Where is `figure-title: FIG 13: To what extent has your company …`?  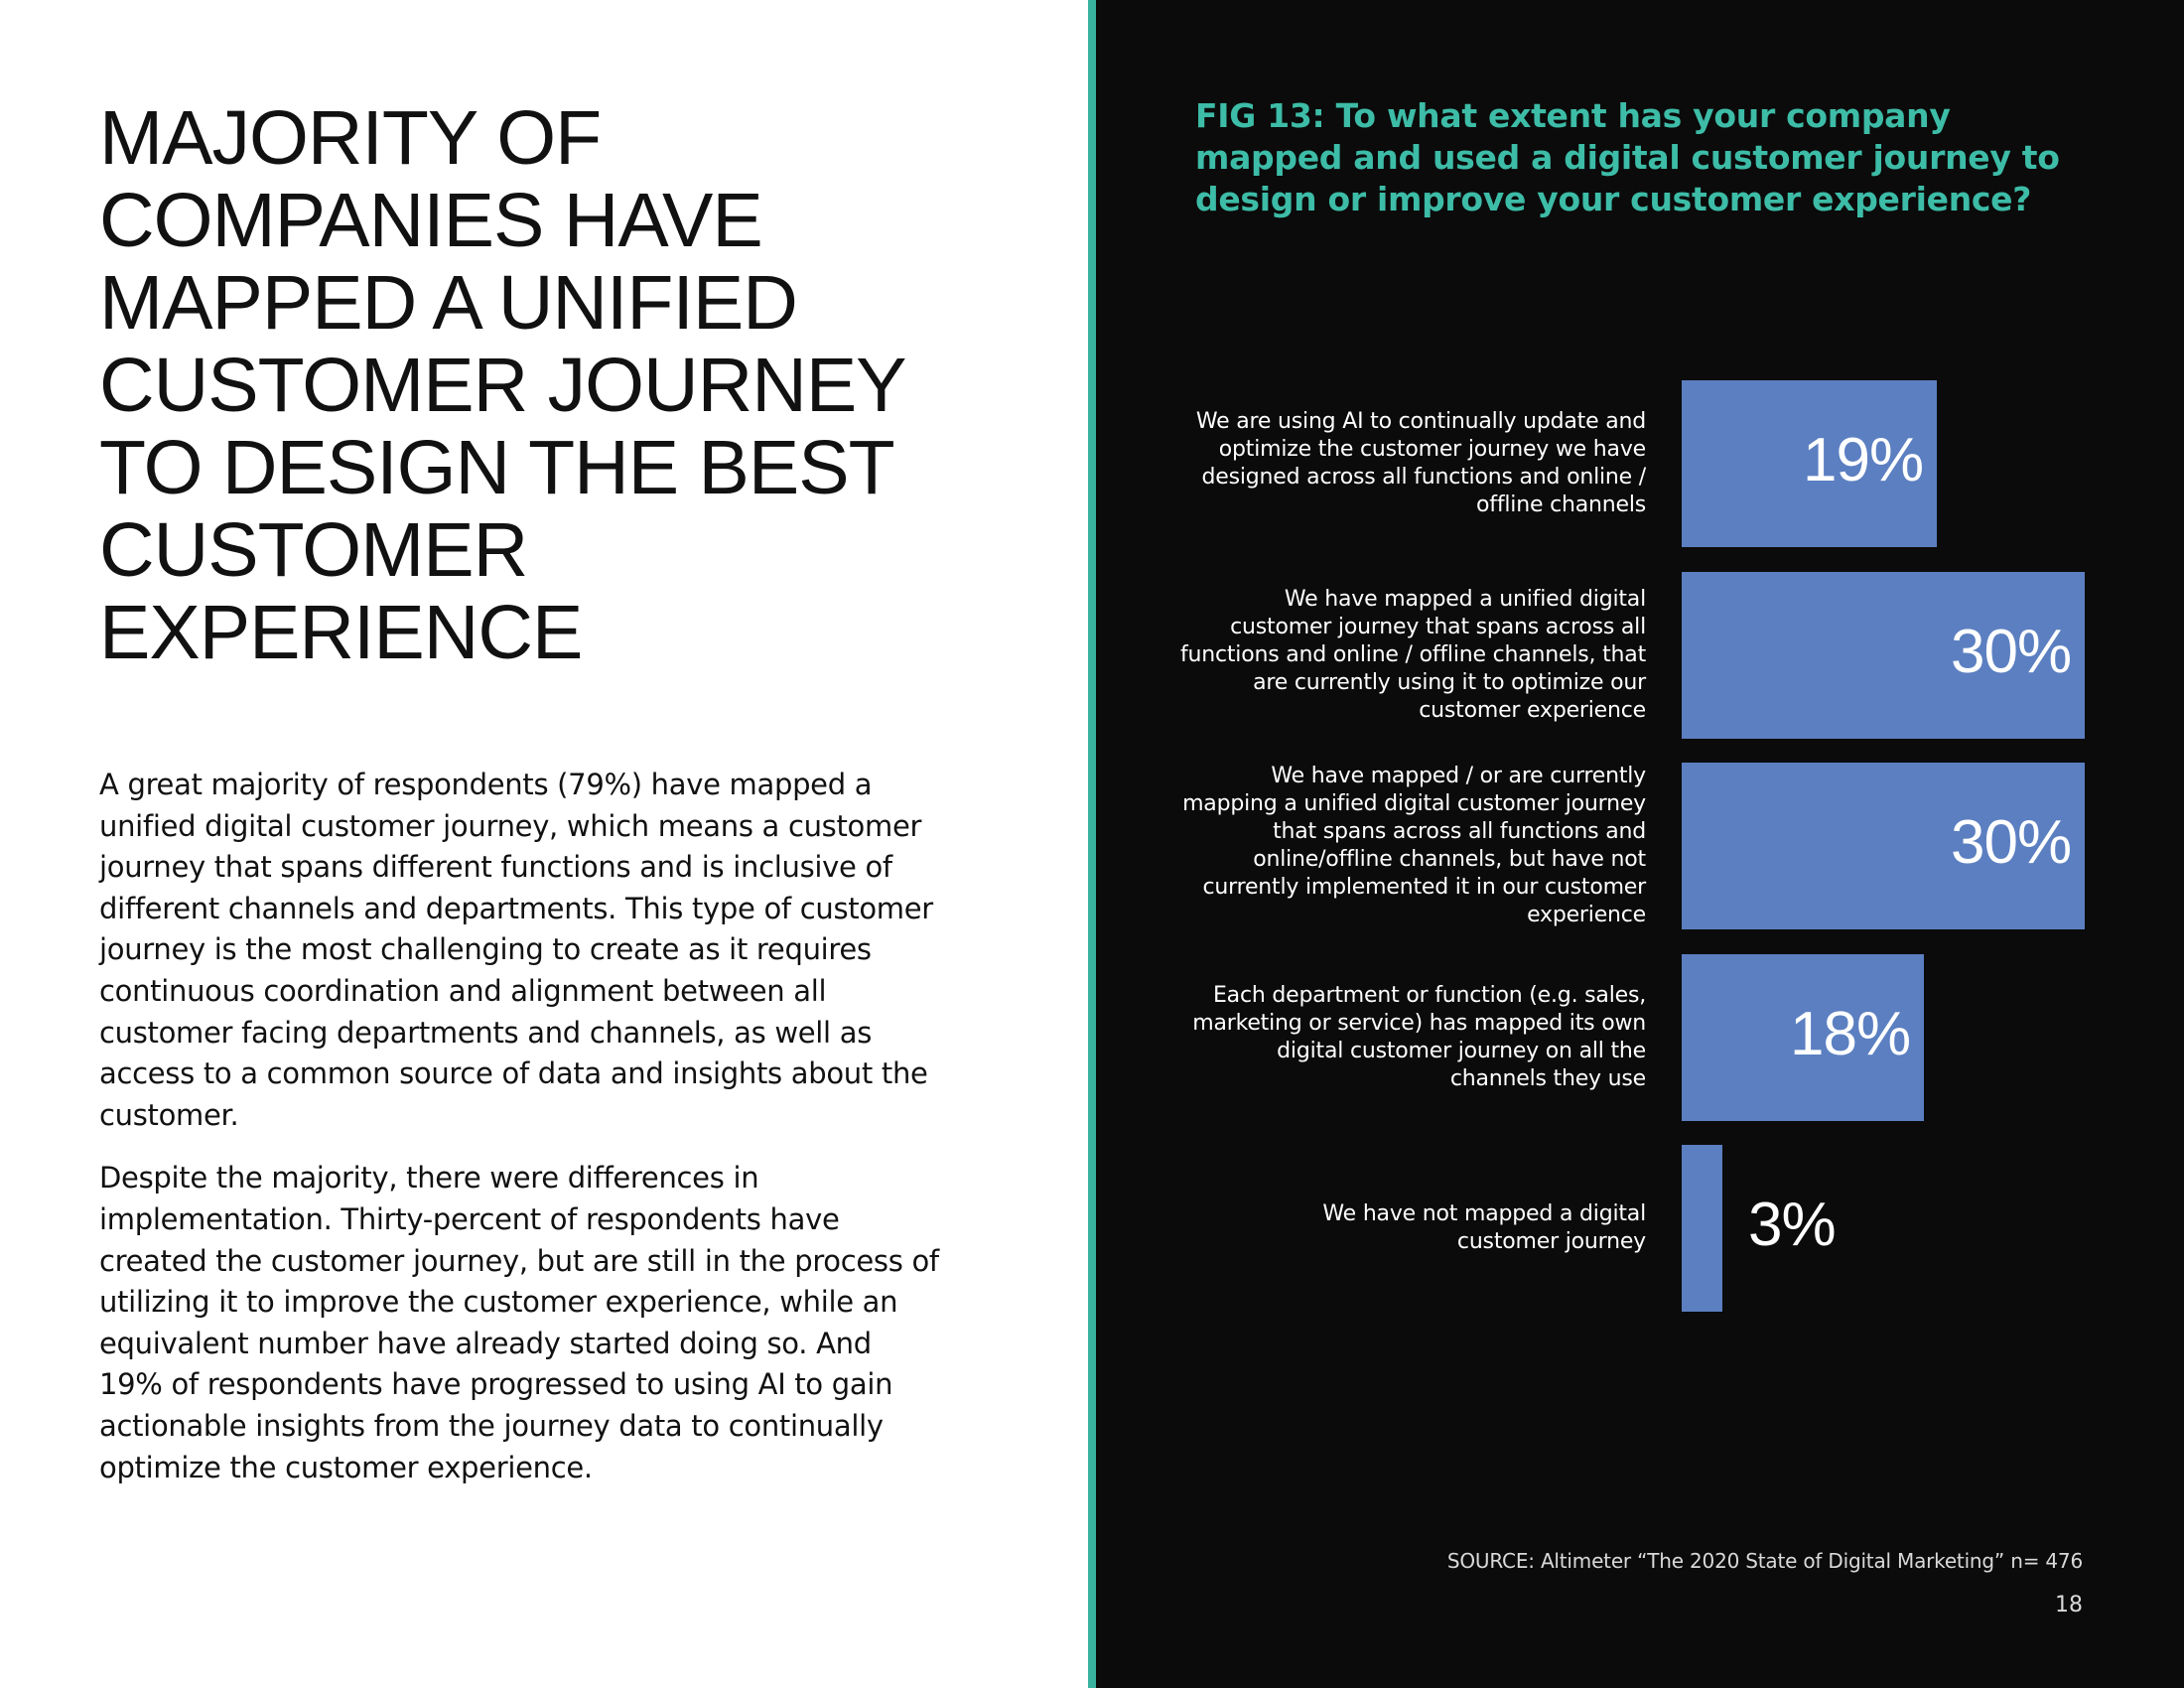 figure-title: FIG 13: To what extent has your company … is located at coordinates (1627, 157).